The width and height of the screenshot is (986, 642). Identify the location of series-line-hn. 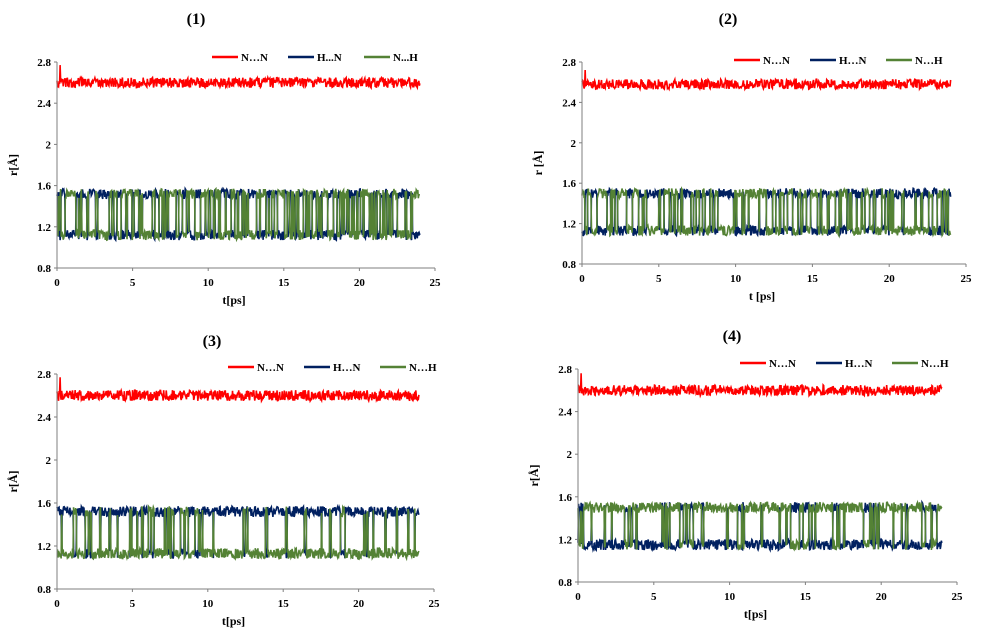
(760, 526).